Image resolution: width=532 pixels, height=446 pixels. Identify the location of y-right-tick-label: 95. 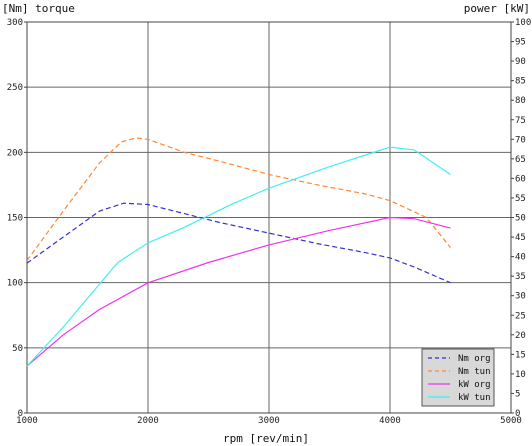
(520, 43).